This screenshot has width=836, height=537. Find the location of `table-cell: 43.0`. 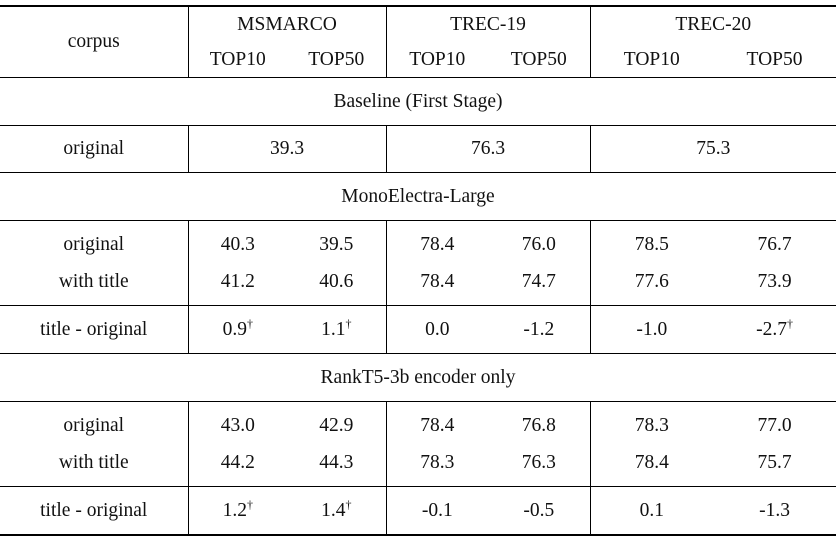

table-cell: 43.0 is located at coordinates (237, 422).